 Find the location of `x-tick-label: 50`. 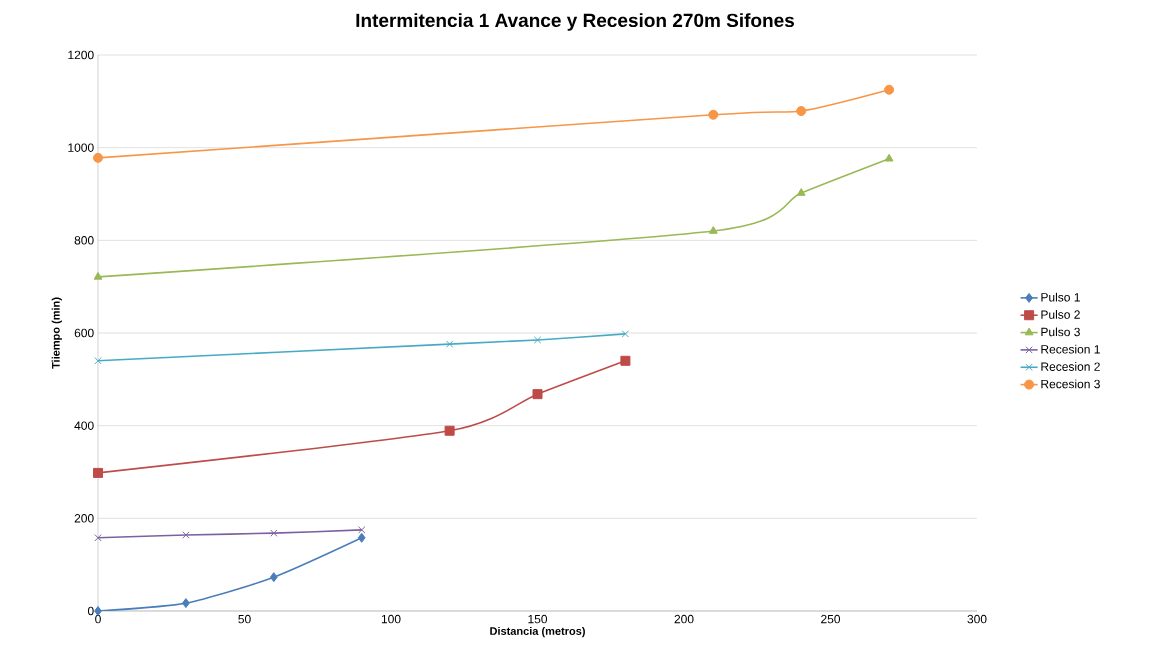

x-tick-label: 50 is located at coordinates (244, 619).